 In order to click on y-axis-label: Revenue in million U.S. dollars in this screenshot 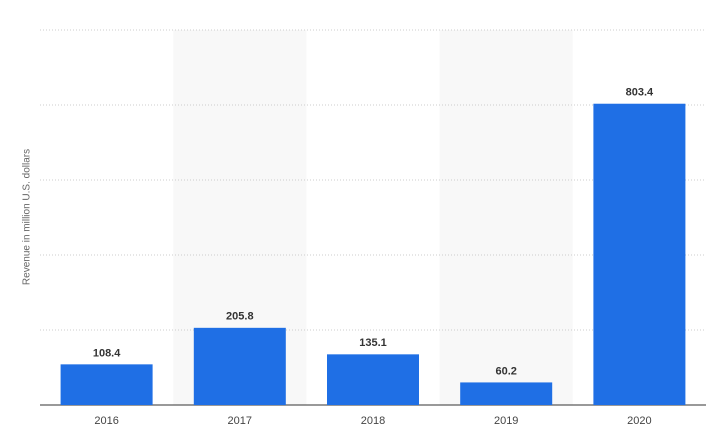, I will do `click(27, 217)`.